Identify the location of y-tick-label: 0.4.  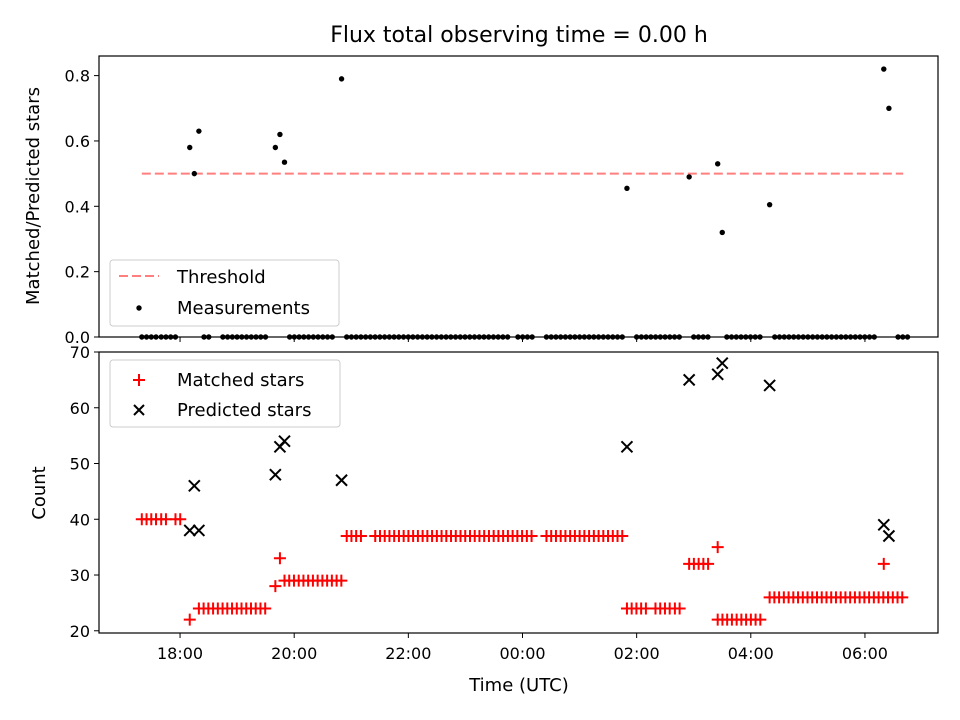
(77, 206).